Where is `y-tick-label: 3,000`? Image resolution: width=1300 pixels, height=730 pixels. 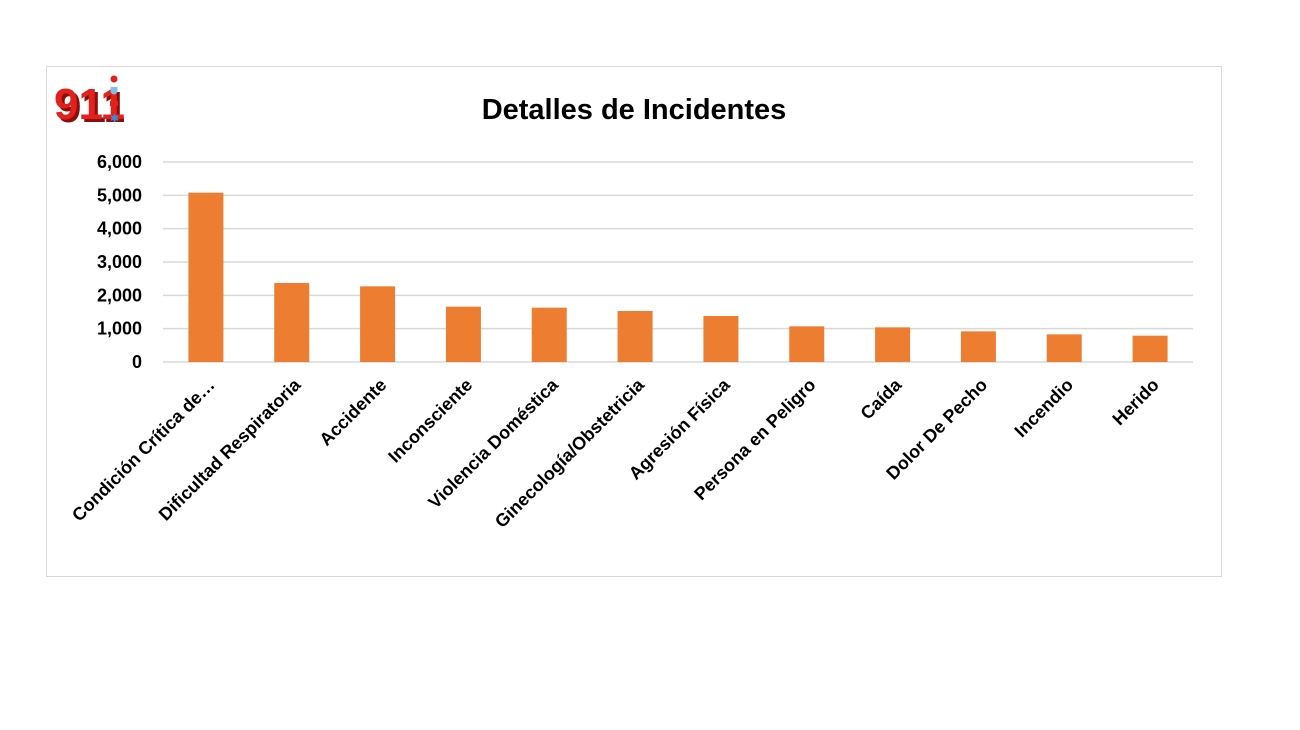
y-tick-label: 3,000 is located at coordinates (119, 262).